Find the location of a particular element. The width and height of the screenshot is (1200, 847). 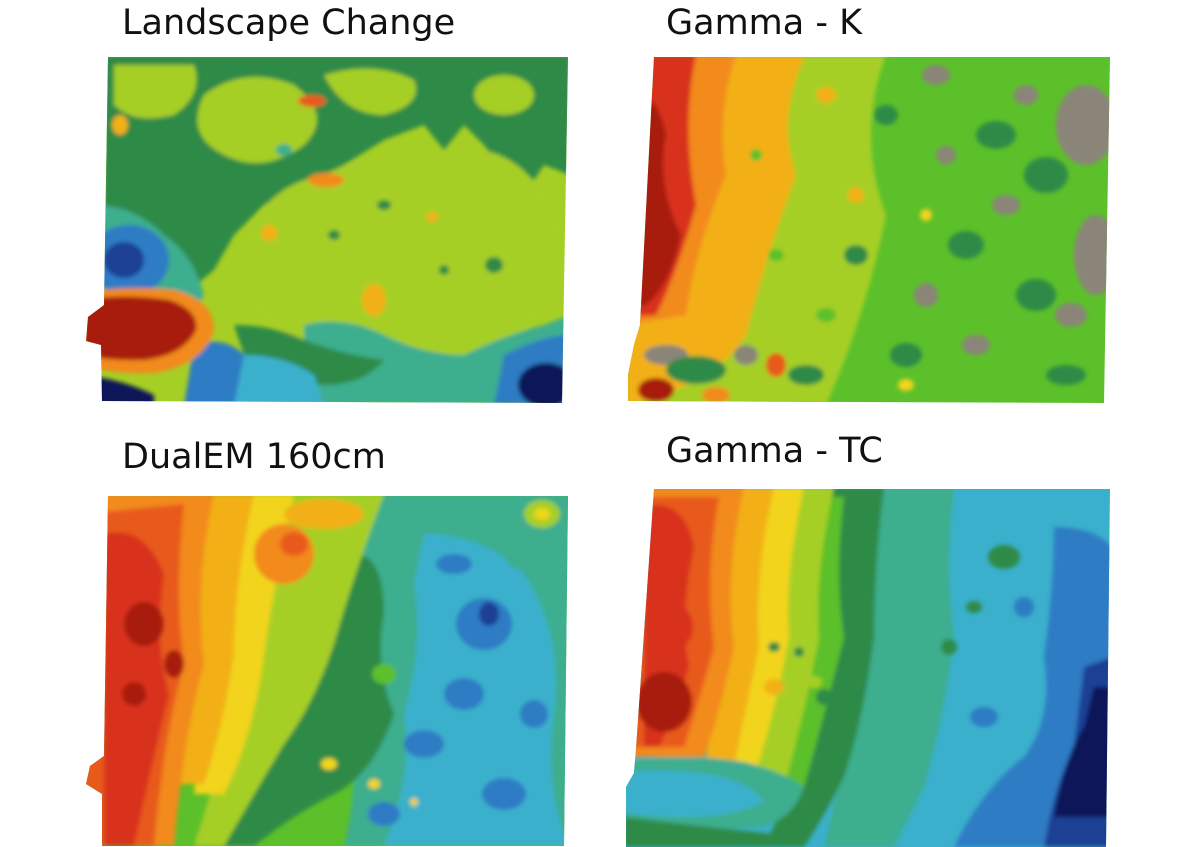

panel-title: DualEM 160cm is located at coordinates (254, 457).